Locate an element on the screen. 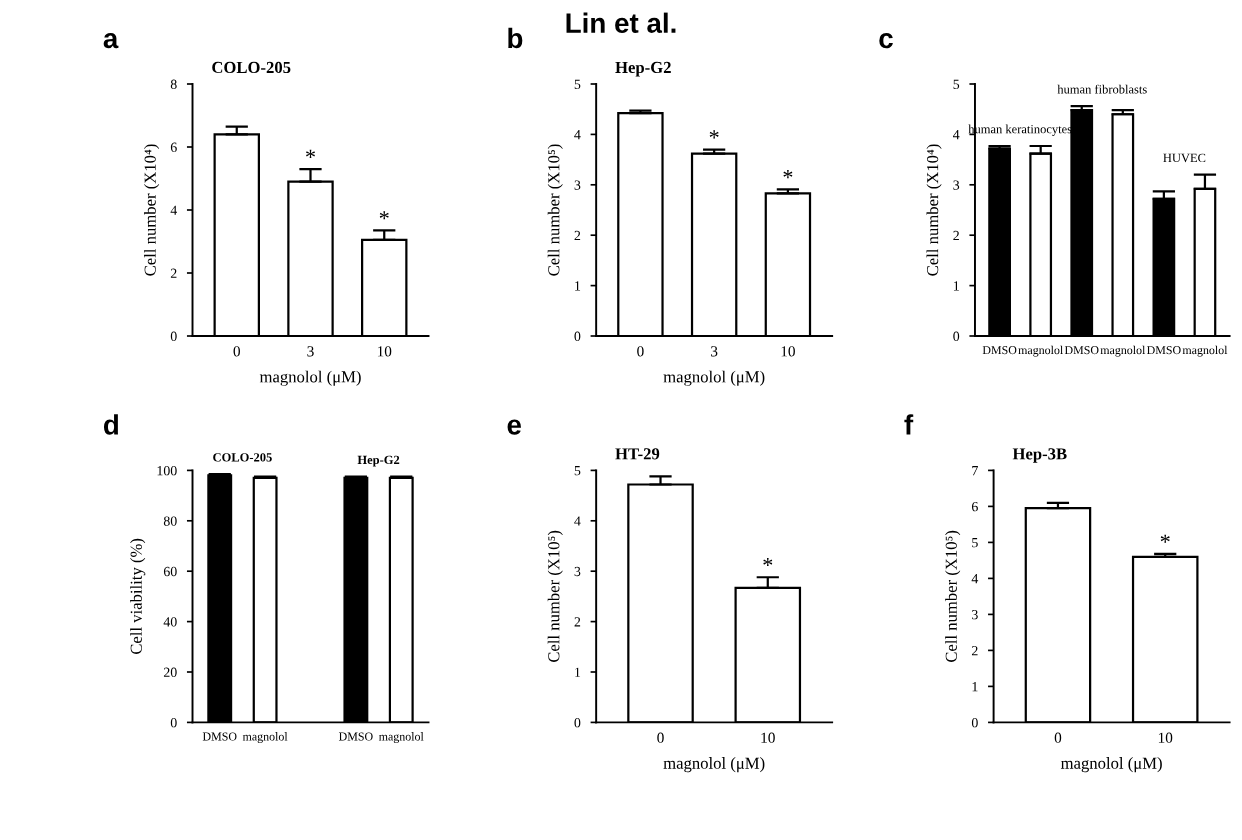  chart-subtitle: COLO-205 is located at coordinates (251, 67).